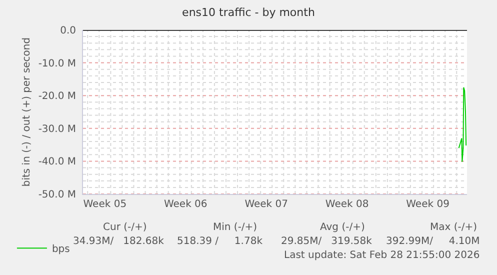 The width and height of the screenshot is (497, 275). I want to click on line-series, so click(462, 124).